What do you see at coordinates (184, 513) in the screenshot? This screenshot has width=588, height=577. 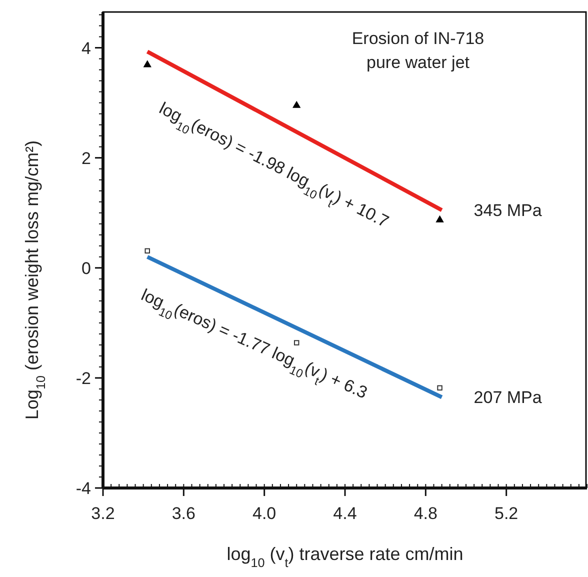 I see `x-tick-label: 3.6` at bounding box center [184, 513].